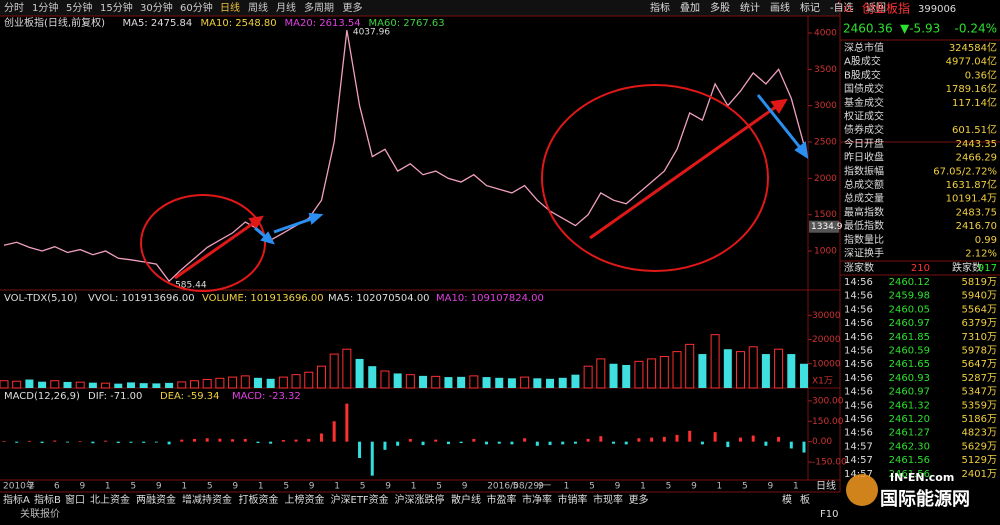 This screenshot has height=525, width=1000. What do you see at coordinates (47, 499) in the screenshot?
I see `bottom-tab: 指标B` at bounding box center [47, 499].